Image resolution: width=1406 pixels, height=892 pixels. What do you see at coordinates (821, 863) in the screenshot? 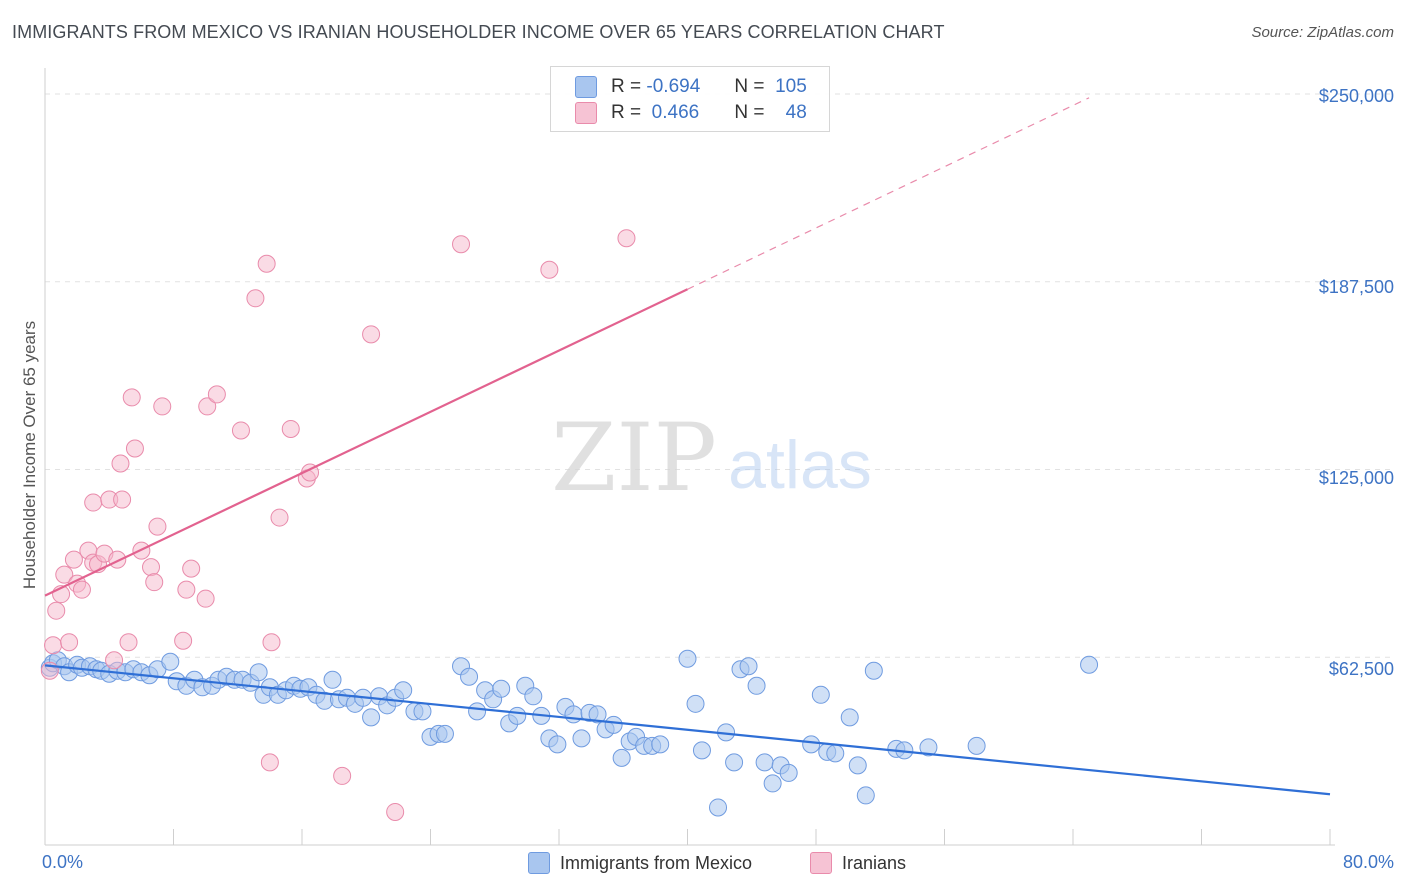
I see `legend-swatch-iranians` at bounding box center [821, 863].